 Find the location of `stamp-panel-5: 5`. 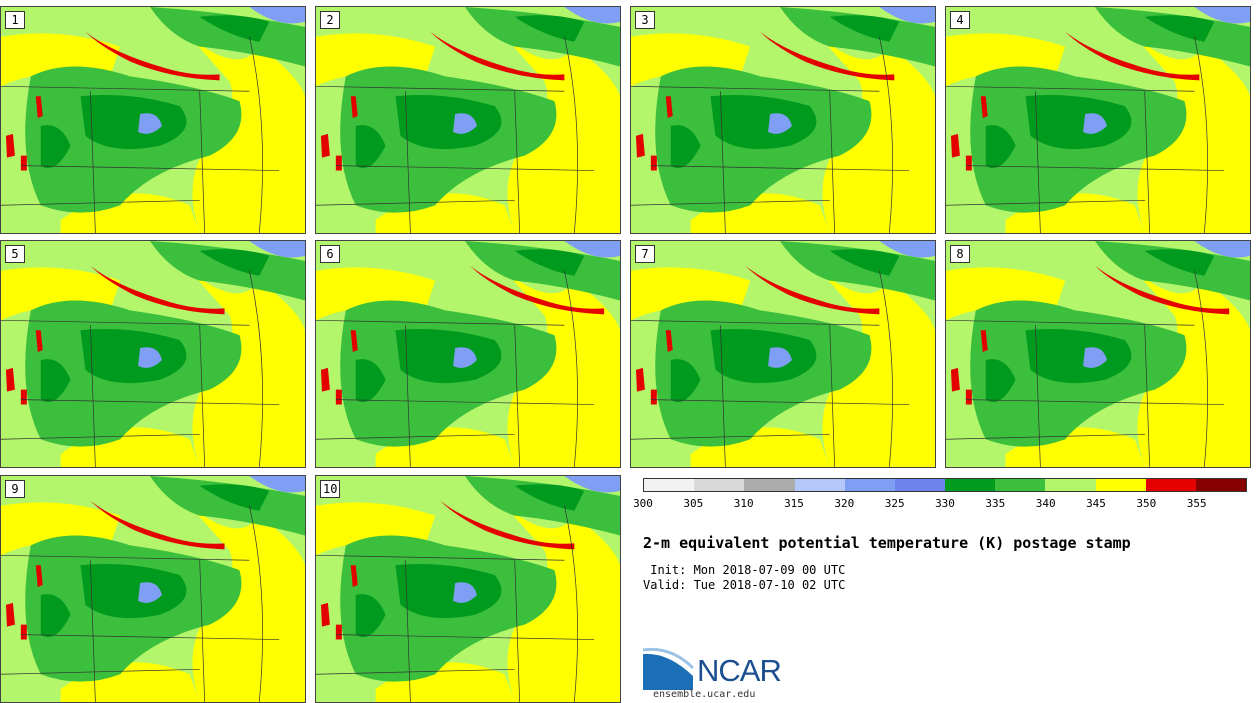

stamp-panel-5: 5 is located at coordinates (153, 354).